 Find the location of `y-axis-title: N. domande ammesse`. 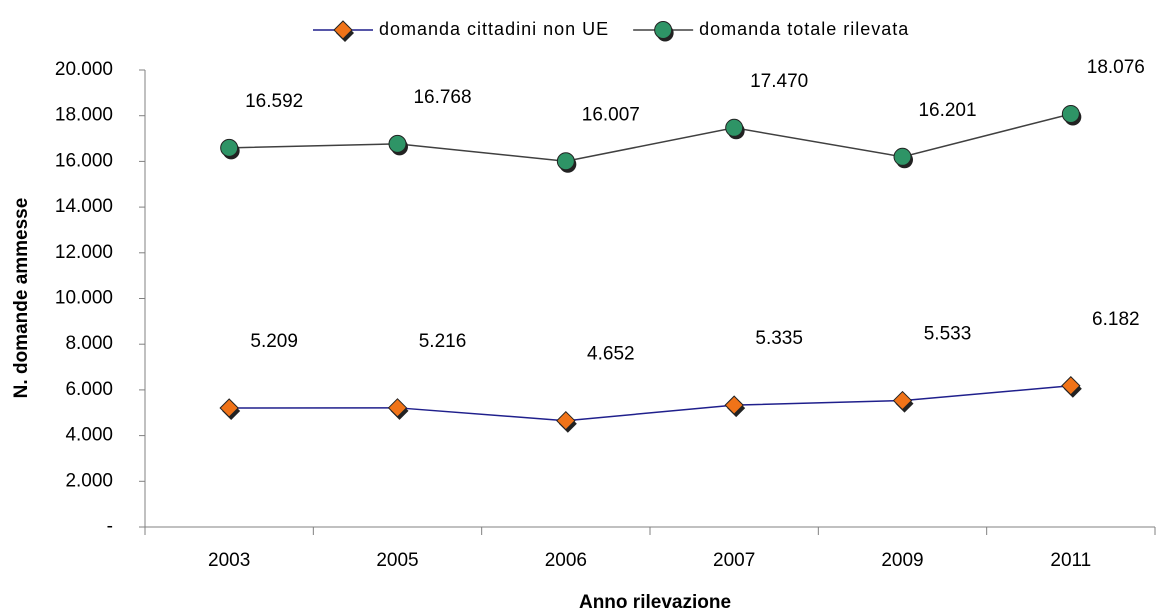

y-axis-title: N. domande ammesse is located at coordinates (21, 298).